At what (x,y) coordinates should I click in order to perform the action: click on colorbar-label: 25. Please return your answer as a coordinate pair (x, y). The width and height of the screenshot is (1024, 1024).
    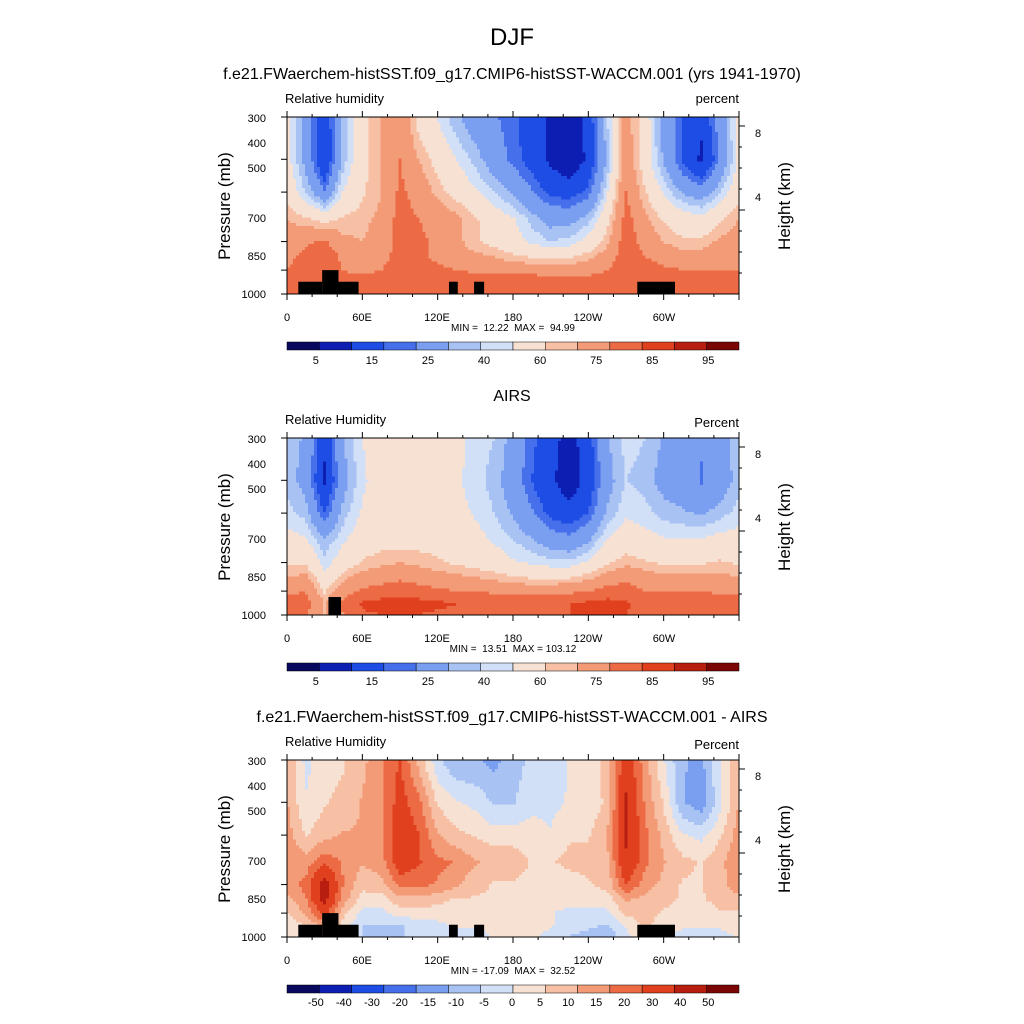
    Looking at the image, I should click on (428, 361).